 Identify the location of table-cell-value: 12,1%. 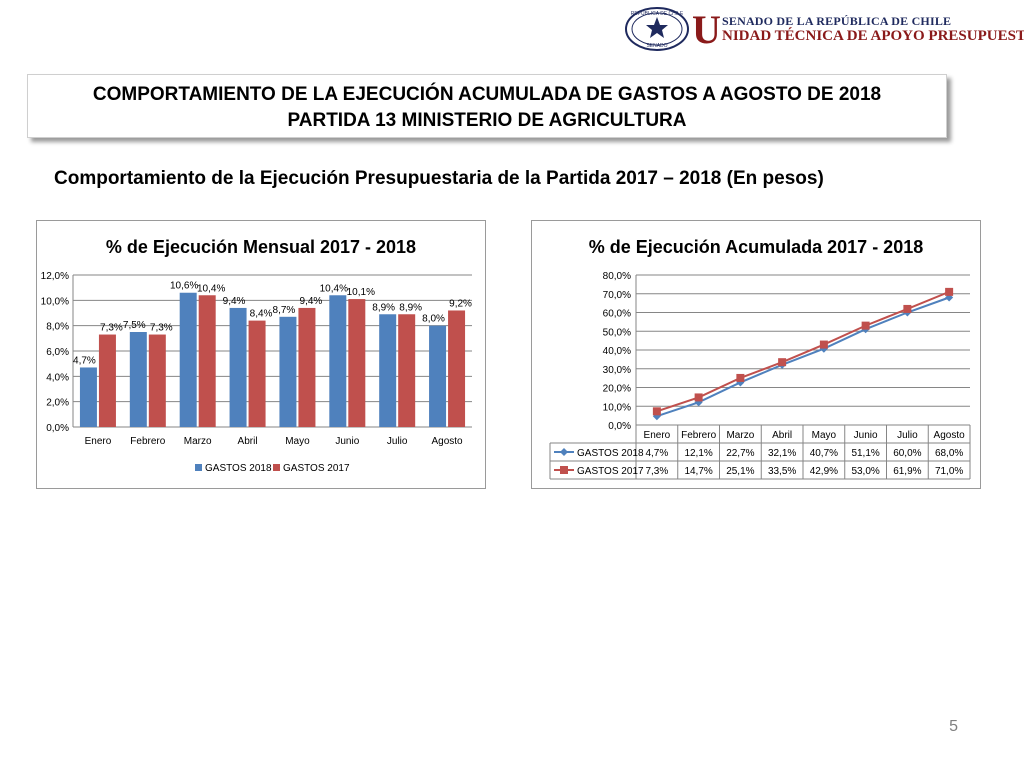
(698, 453).